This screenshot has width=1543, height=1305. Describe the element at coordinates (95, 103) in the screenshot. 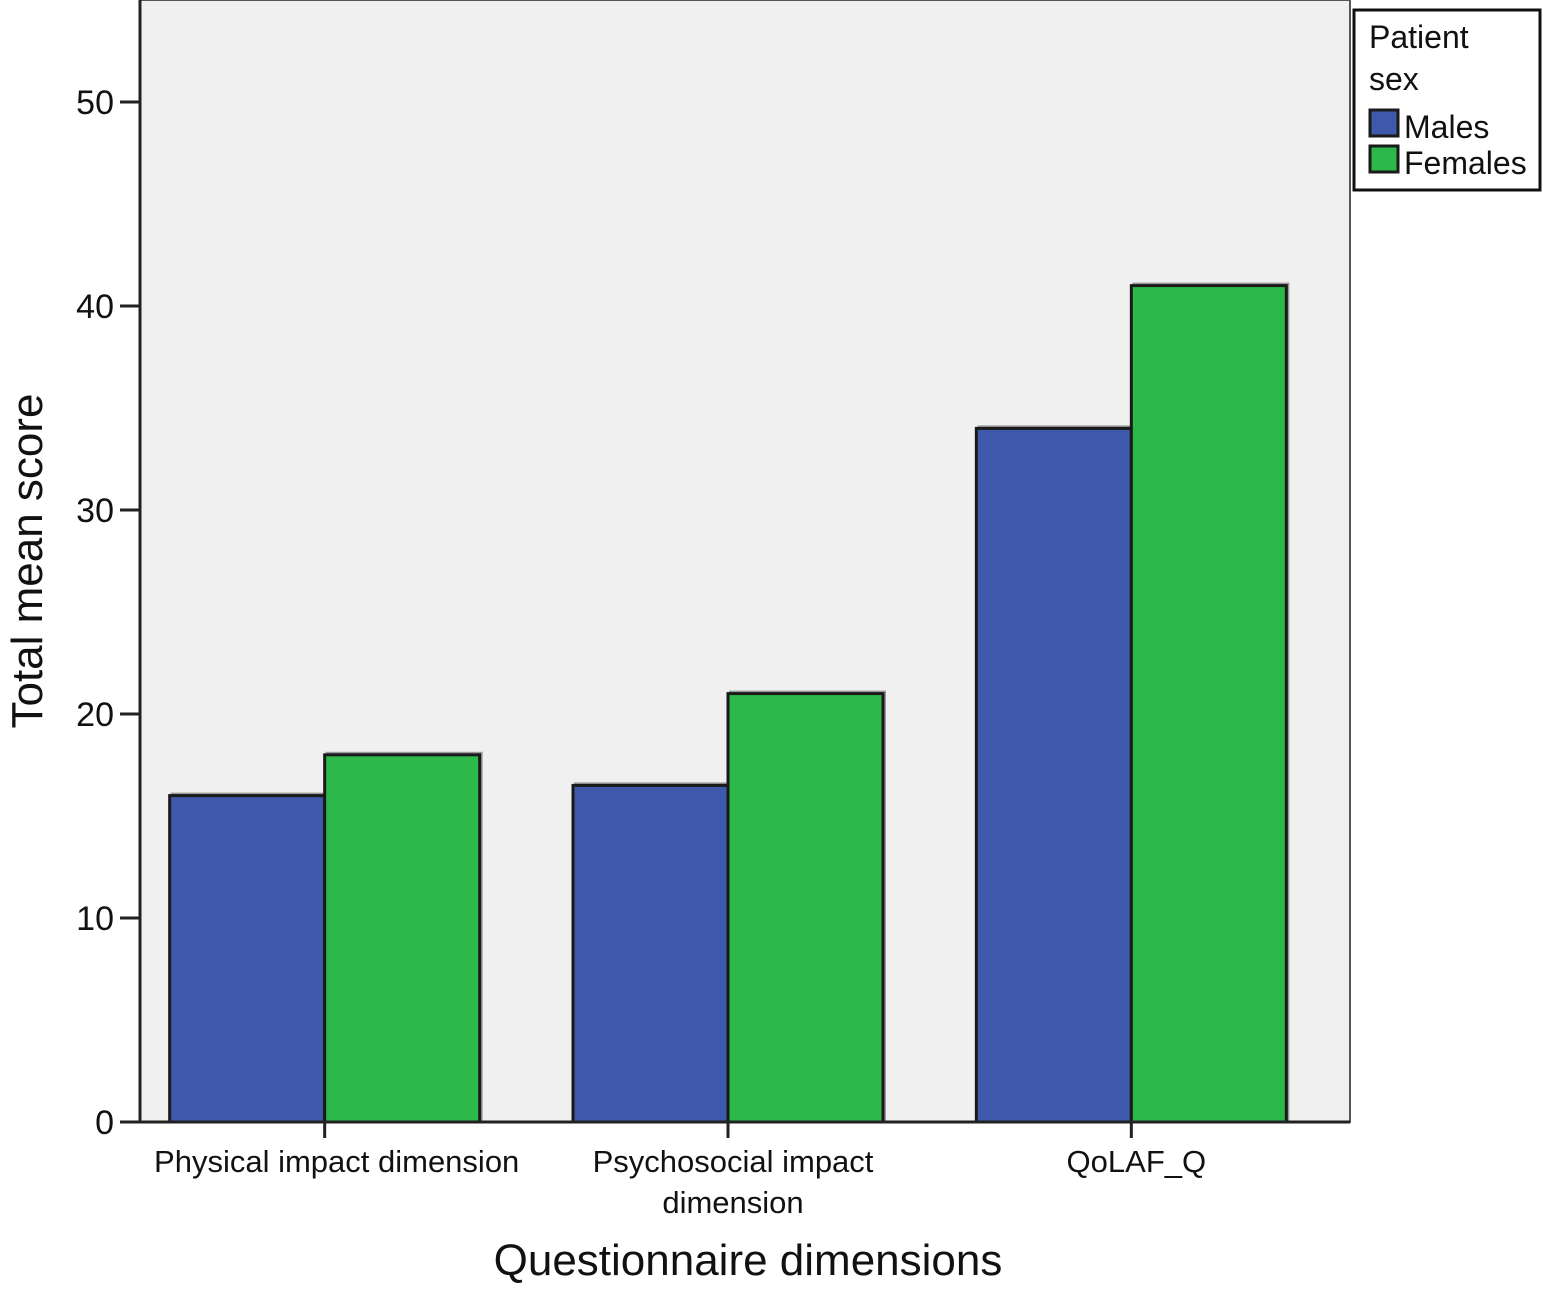

I see `y-tick-label: 50` at that location.